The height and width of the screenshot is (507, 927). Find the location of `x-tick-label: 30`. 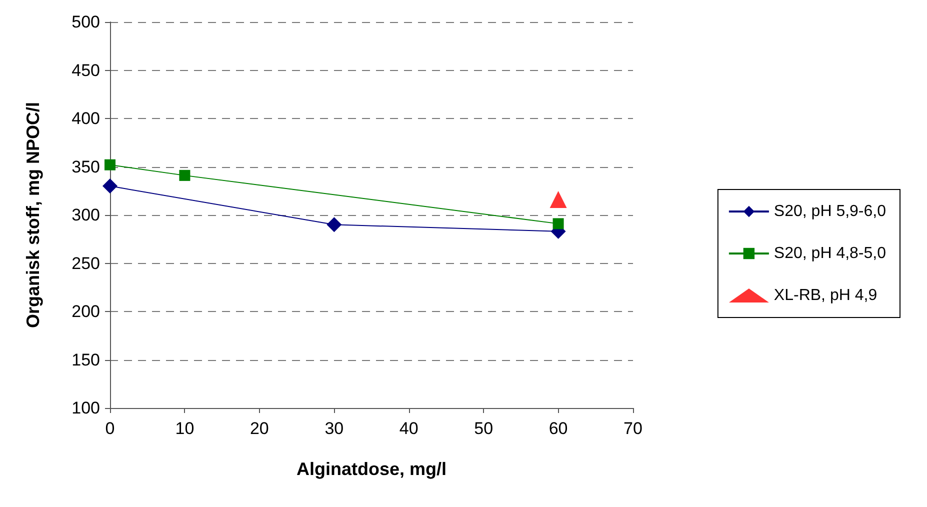

x-tick-label: 30 is located at coordinates (334, 428).